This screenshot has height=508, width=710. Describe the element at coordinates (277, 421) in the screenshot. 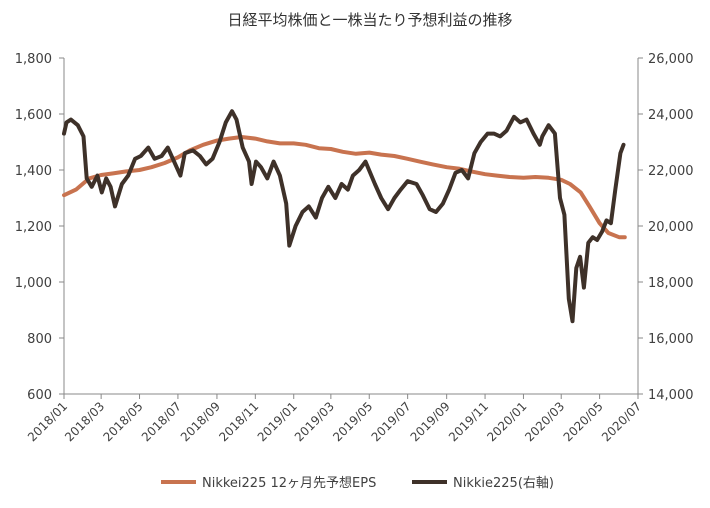

I see `x-tick-label: 2019/01` at that location.